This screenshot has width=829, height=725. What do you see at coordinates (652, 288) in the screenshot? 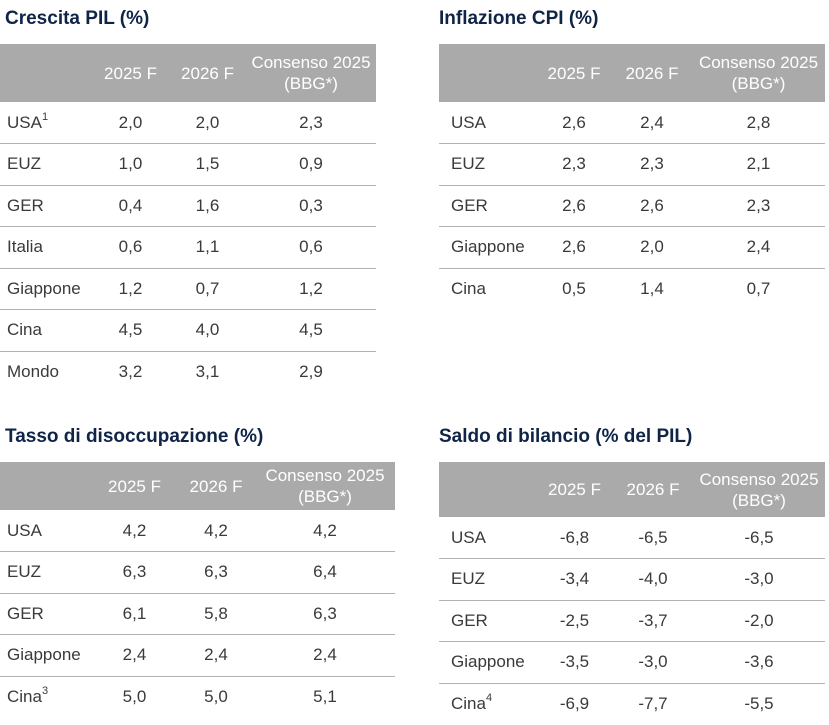
I see `value-cell: 1,4` at bounding box center [652, 288].